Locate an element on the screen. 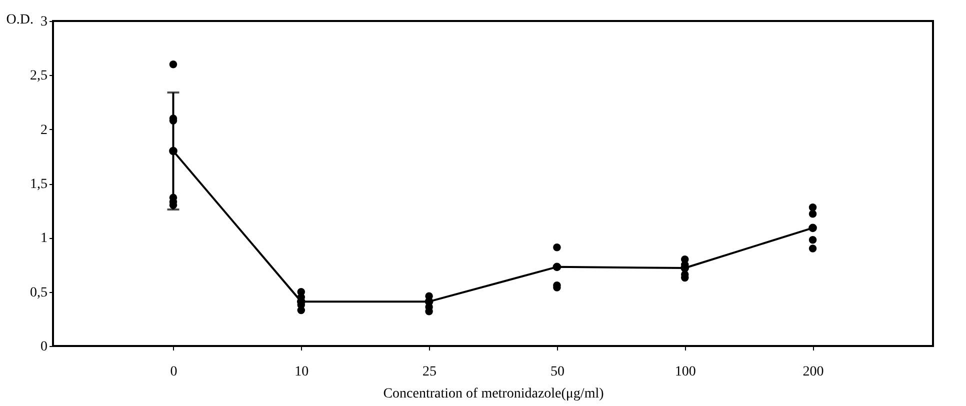 The width and height of the screenshot is (966, 406). x-tick-label: 25 is located at coordinates (429, 372).